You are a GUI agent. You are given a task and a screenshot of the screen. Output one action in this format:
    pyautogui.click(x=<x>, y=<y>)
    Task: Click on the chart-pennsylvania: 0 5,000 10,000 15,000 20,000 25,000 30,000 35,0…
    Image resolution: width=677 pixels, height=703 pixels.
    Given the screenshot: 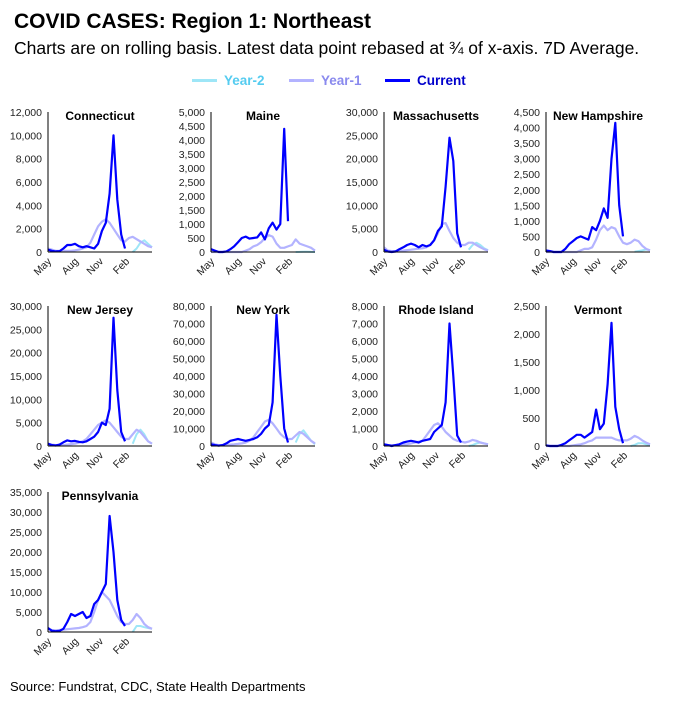 What is the action you would take?
    pyautogui.click(x=85, y=577)
    